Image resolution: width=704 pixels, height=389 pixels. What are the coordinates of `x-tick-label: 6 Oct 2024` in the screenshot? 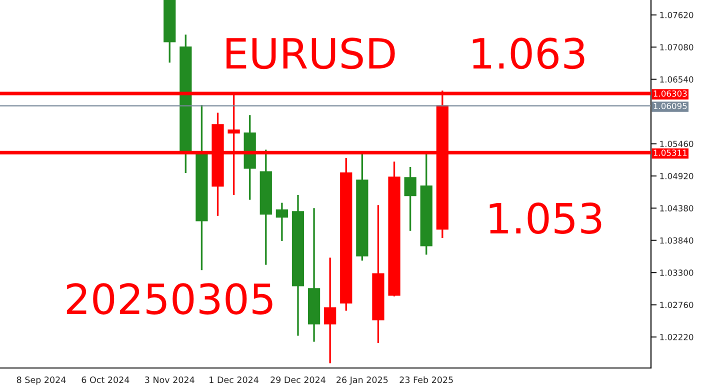 It's located at (106, 380).